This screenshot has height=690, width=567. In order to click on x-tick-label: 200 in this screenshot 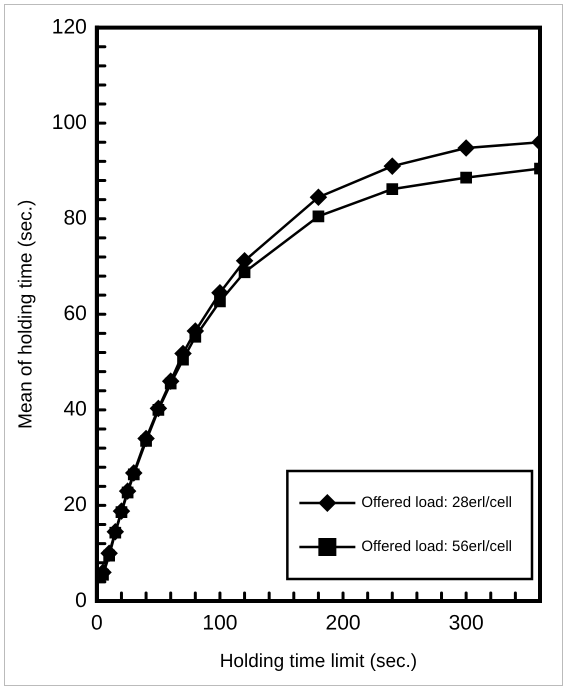, I will do `click(343, 622)`.